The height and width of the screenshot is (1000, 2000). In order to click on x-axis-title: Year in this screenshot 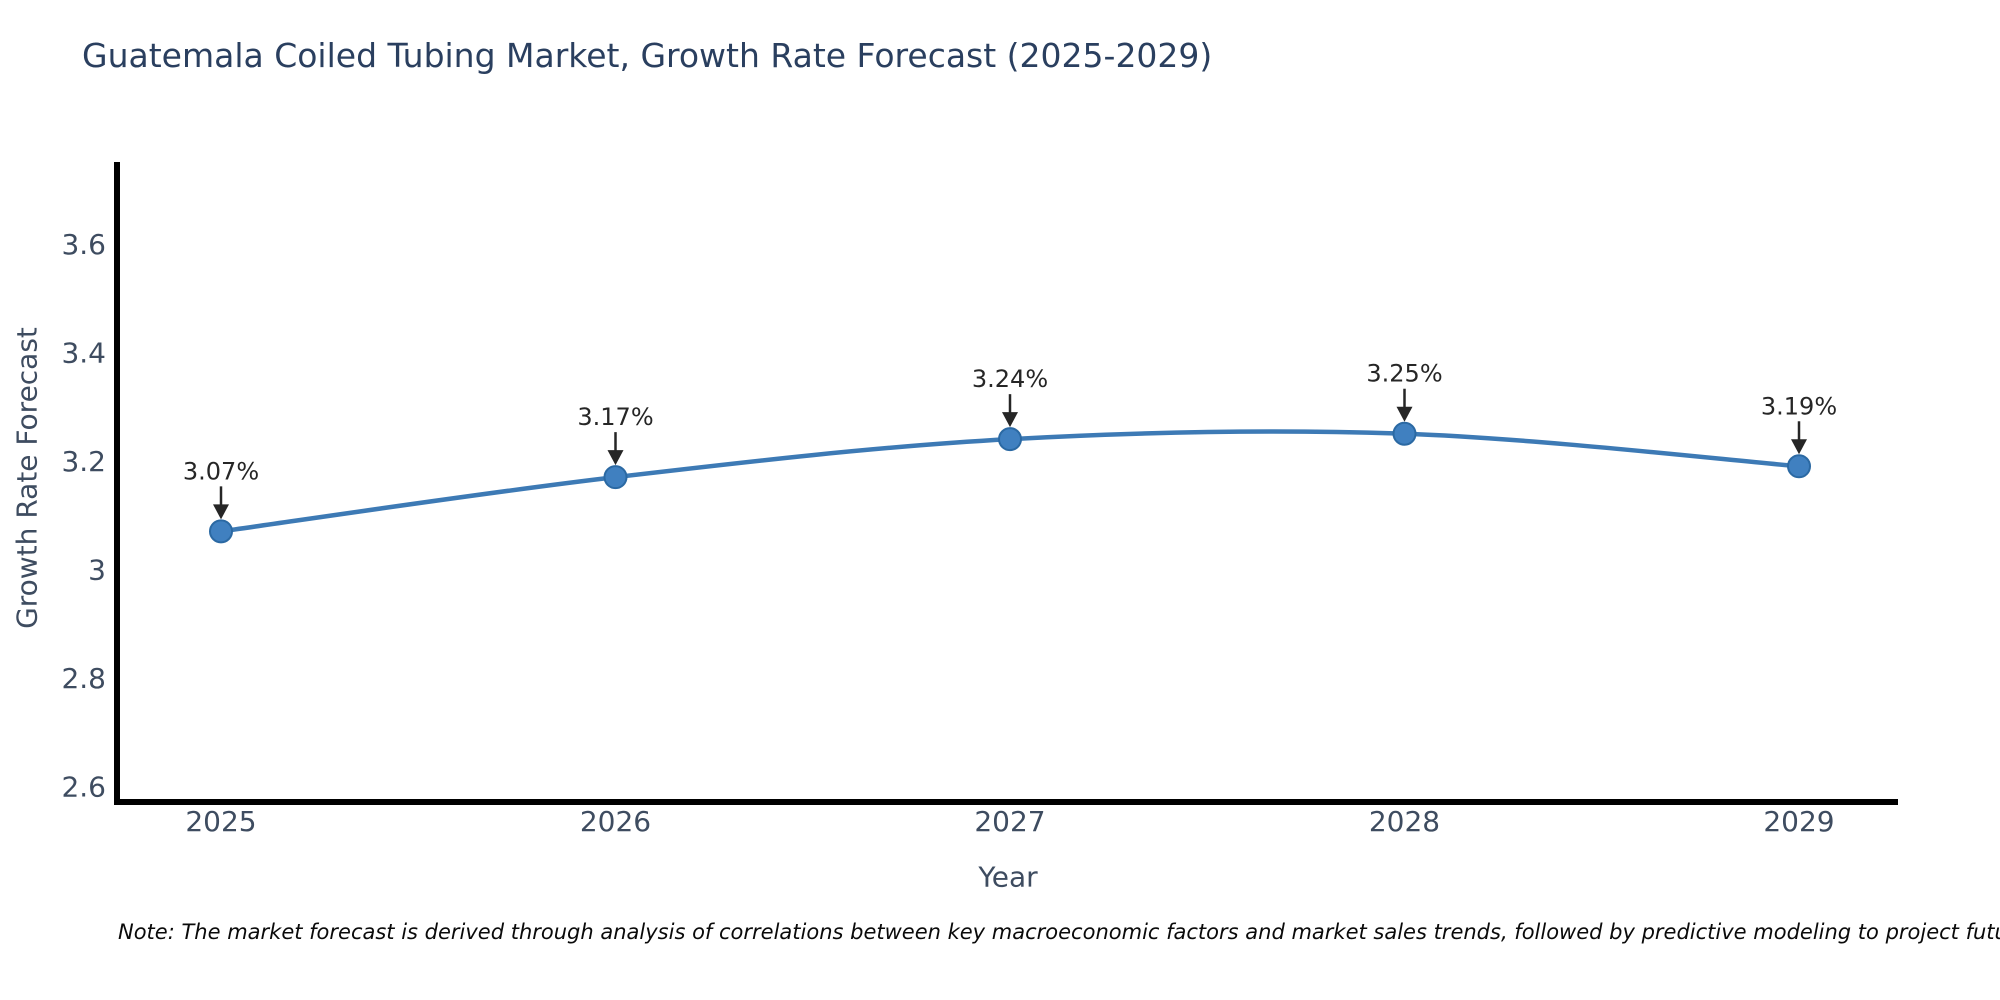, I will do `click(1008, 877)`.